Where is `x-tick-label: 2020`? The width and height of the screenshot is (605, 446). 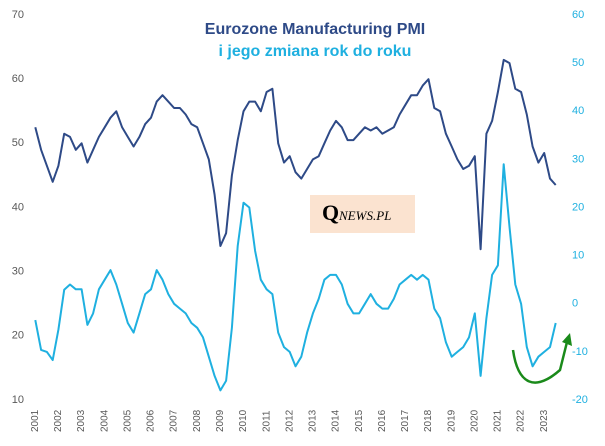
x-tick-label: 2020 is located at coordinates (474, 420).